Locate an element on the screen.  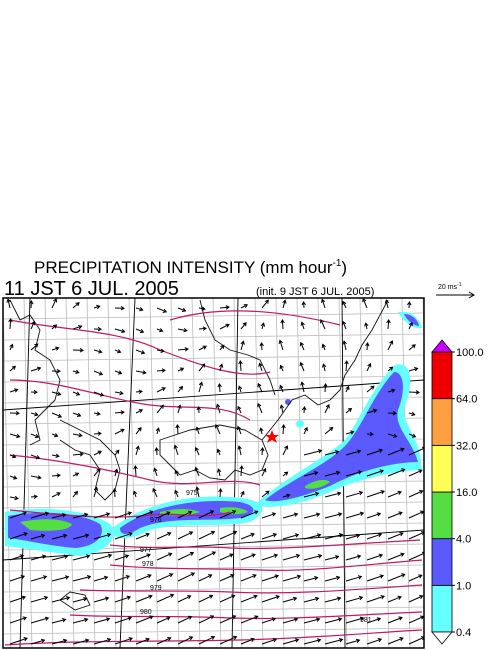
title-close: ) is located at coordinates (344, 267).